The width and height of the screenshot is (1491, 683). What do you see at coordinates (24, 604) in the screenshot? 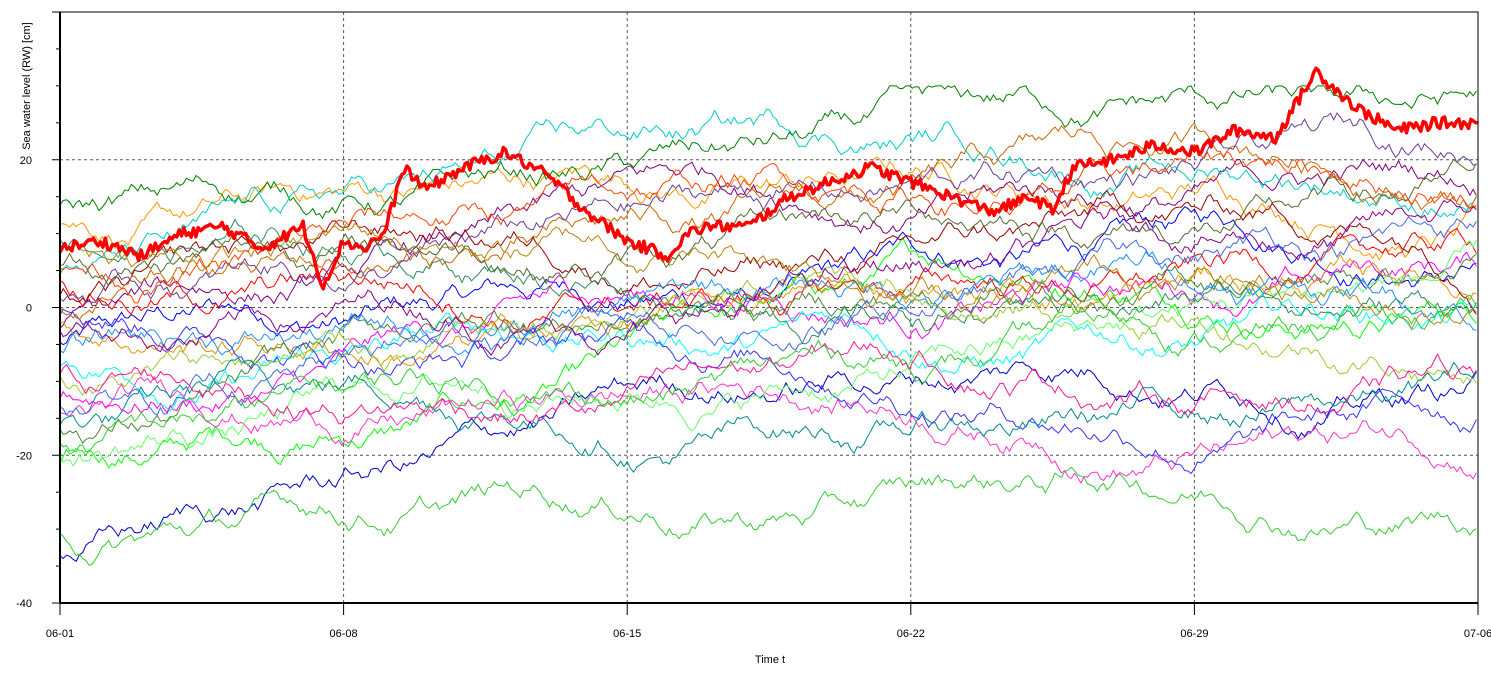
I see `y-tick-label: -40` at bounding box center [24, 604].